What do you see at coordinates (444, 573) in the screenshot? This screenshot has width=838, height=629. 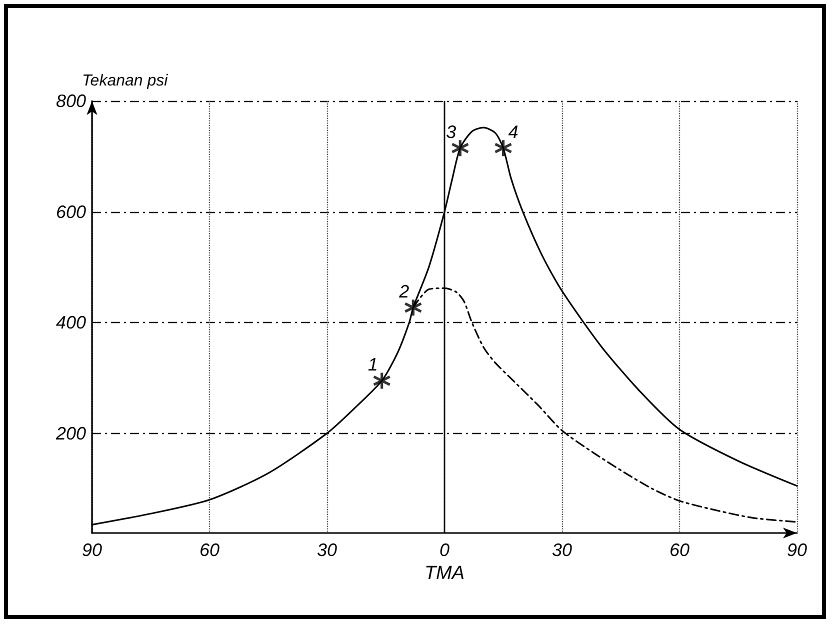 I see `x-axis-title: TMA` at bounding box center [444, 573].